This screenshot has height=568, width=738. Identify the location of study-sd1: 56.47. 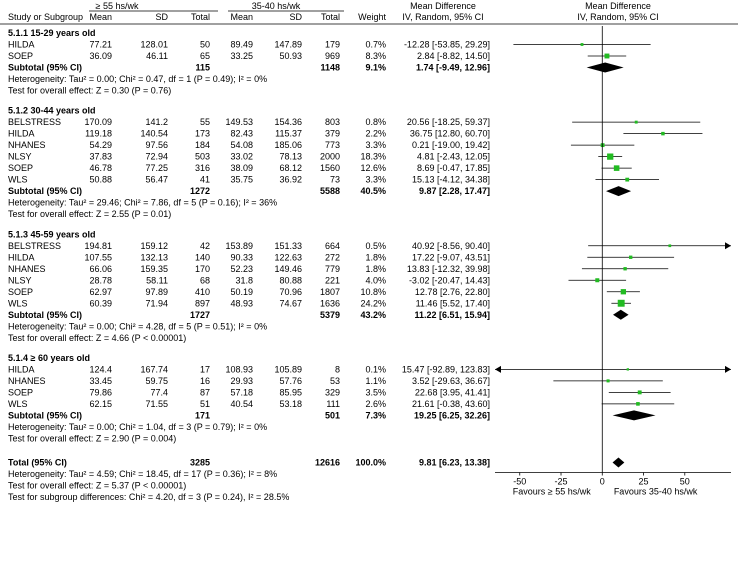
(156, 180).